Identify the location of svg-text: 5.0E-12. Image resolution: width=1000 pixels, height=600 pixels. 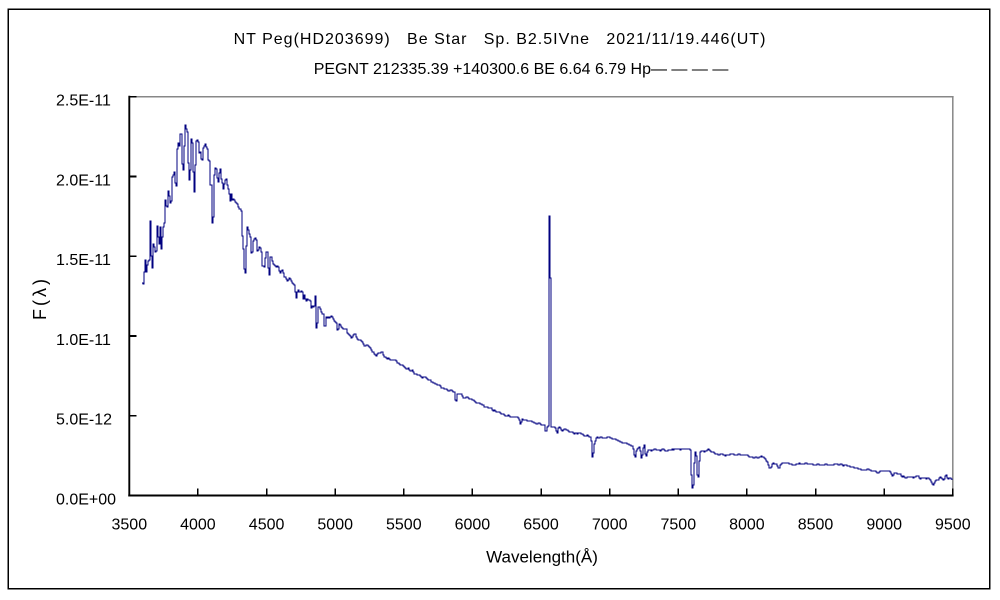
(84, 420).